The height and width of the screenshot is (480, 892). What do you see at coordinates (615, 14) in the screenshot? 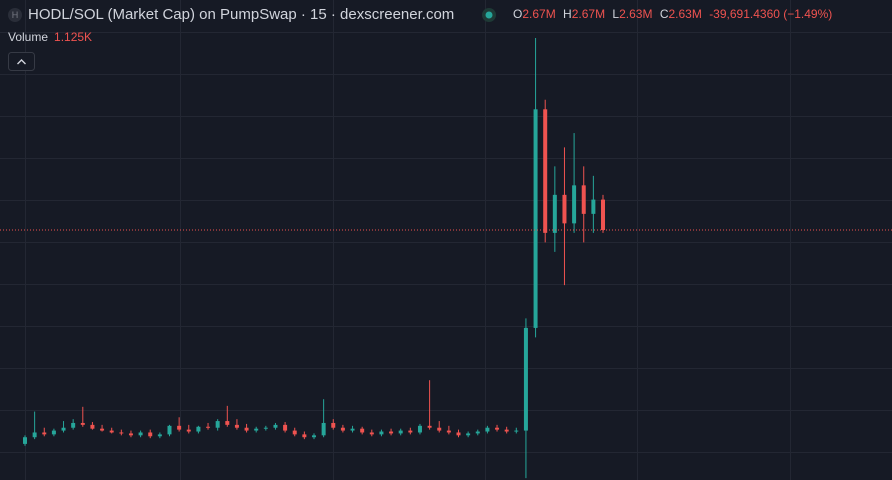
I see `l-label: L` at bounding box center [615, 14].